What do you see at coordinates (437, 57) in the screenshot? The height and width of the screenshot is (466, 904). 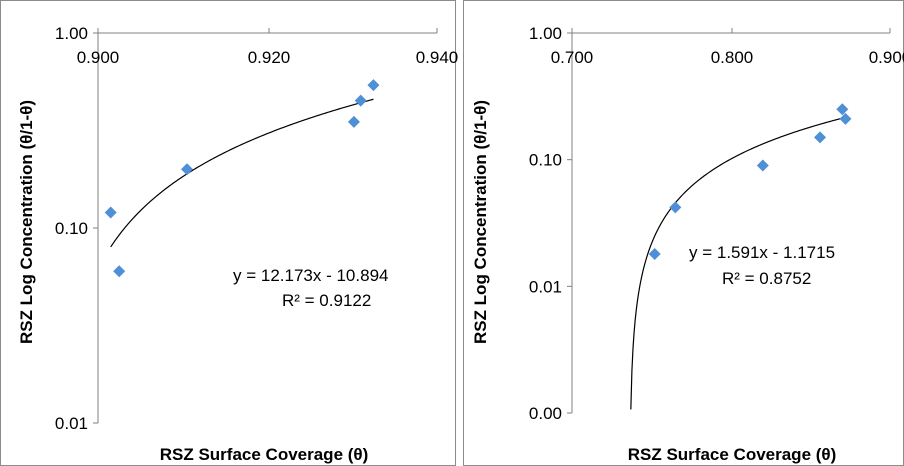 I see `x-tick-label: 0.940` at bounding box center [437, 57].